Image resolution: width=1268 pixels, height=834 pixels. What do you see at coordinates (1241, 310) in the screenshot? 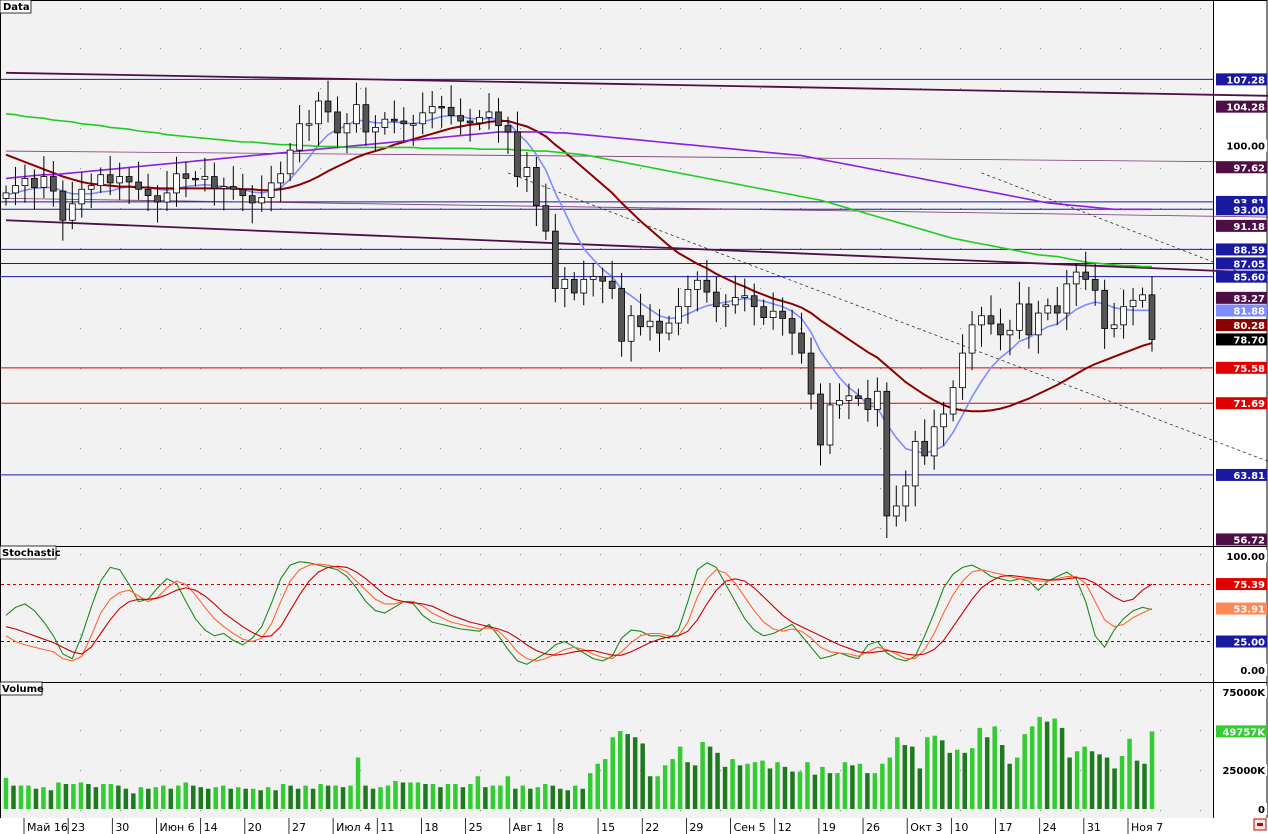
I see `price-label-tag` at bounding box center [1241, 310].